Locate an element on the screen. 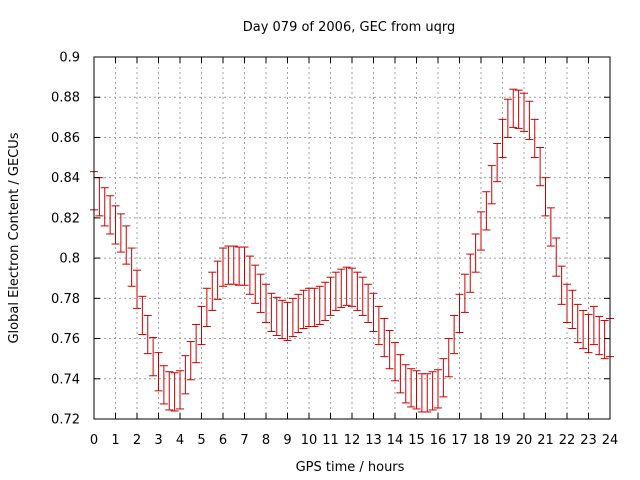 This screenshot has width=640, height=480. x-axis-label: GPS time / hours is located at coordinates (350, 467).